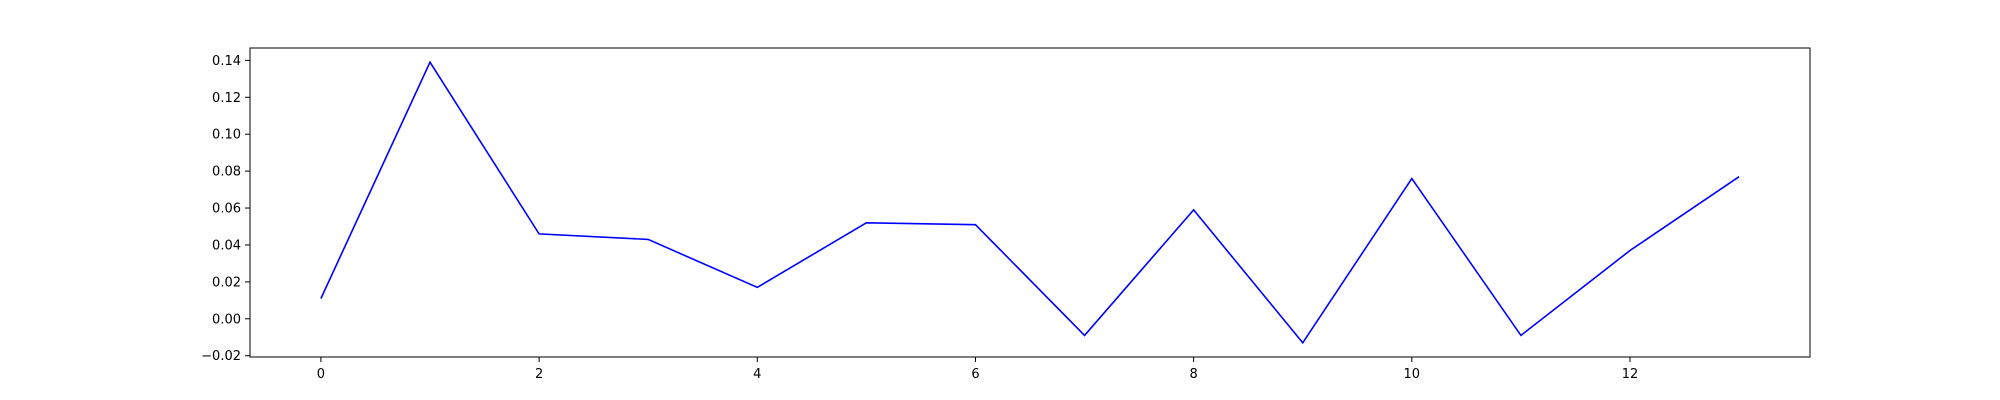 This screenshot has width=2000, height=400. Describe the element at coordinates (226, 245) in the screenshot. I see `y-tick-label: 0.04` at that location.